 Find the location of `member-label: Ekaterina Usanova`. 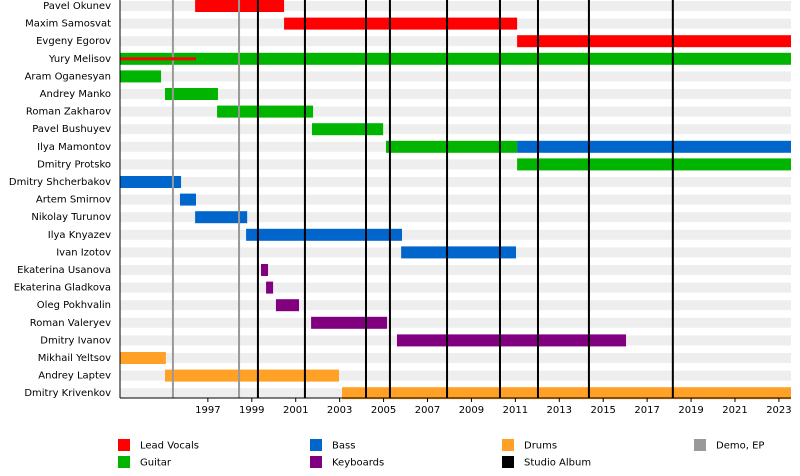

member-label: Ekaterina Usanova is located at coordinates (64, 270).